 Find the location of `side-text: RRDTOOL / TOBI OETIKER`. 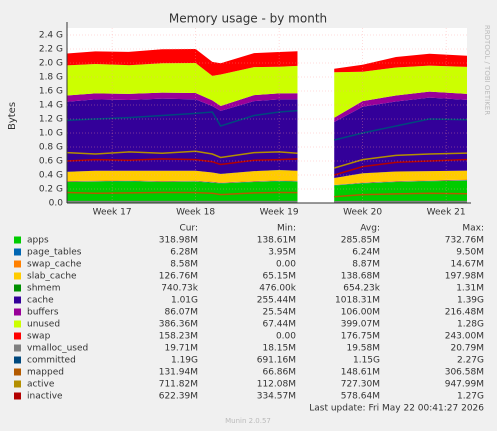

side-text: RRDTOOL / TOBI OETIKER is located at coordinates (487, 70).